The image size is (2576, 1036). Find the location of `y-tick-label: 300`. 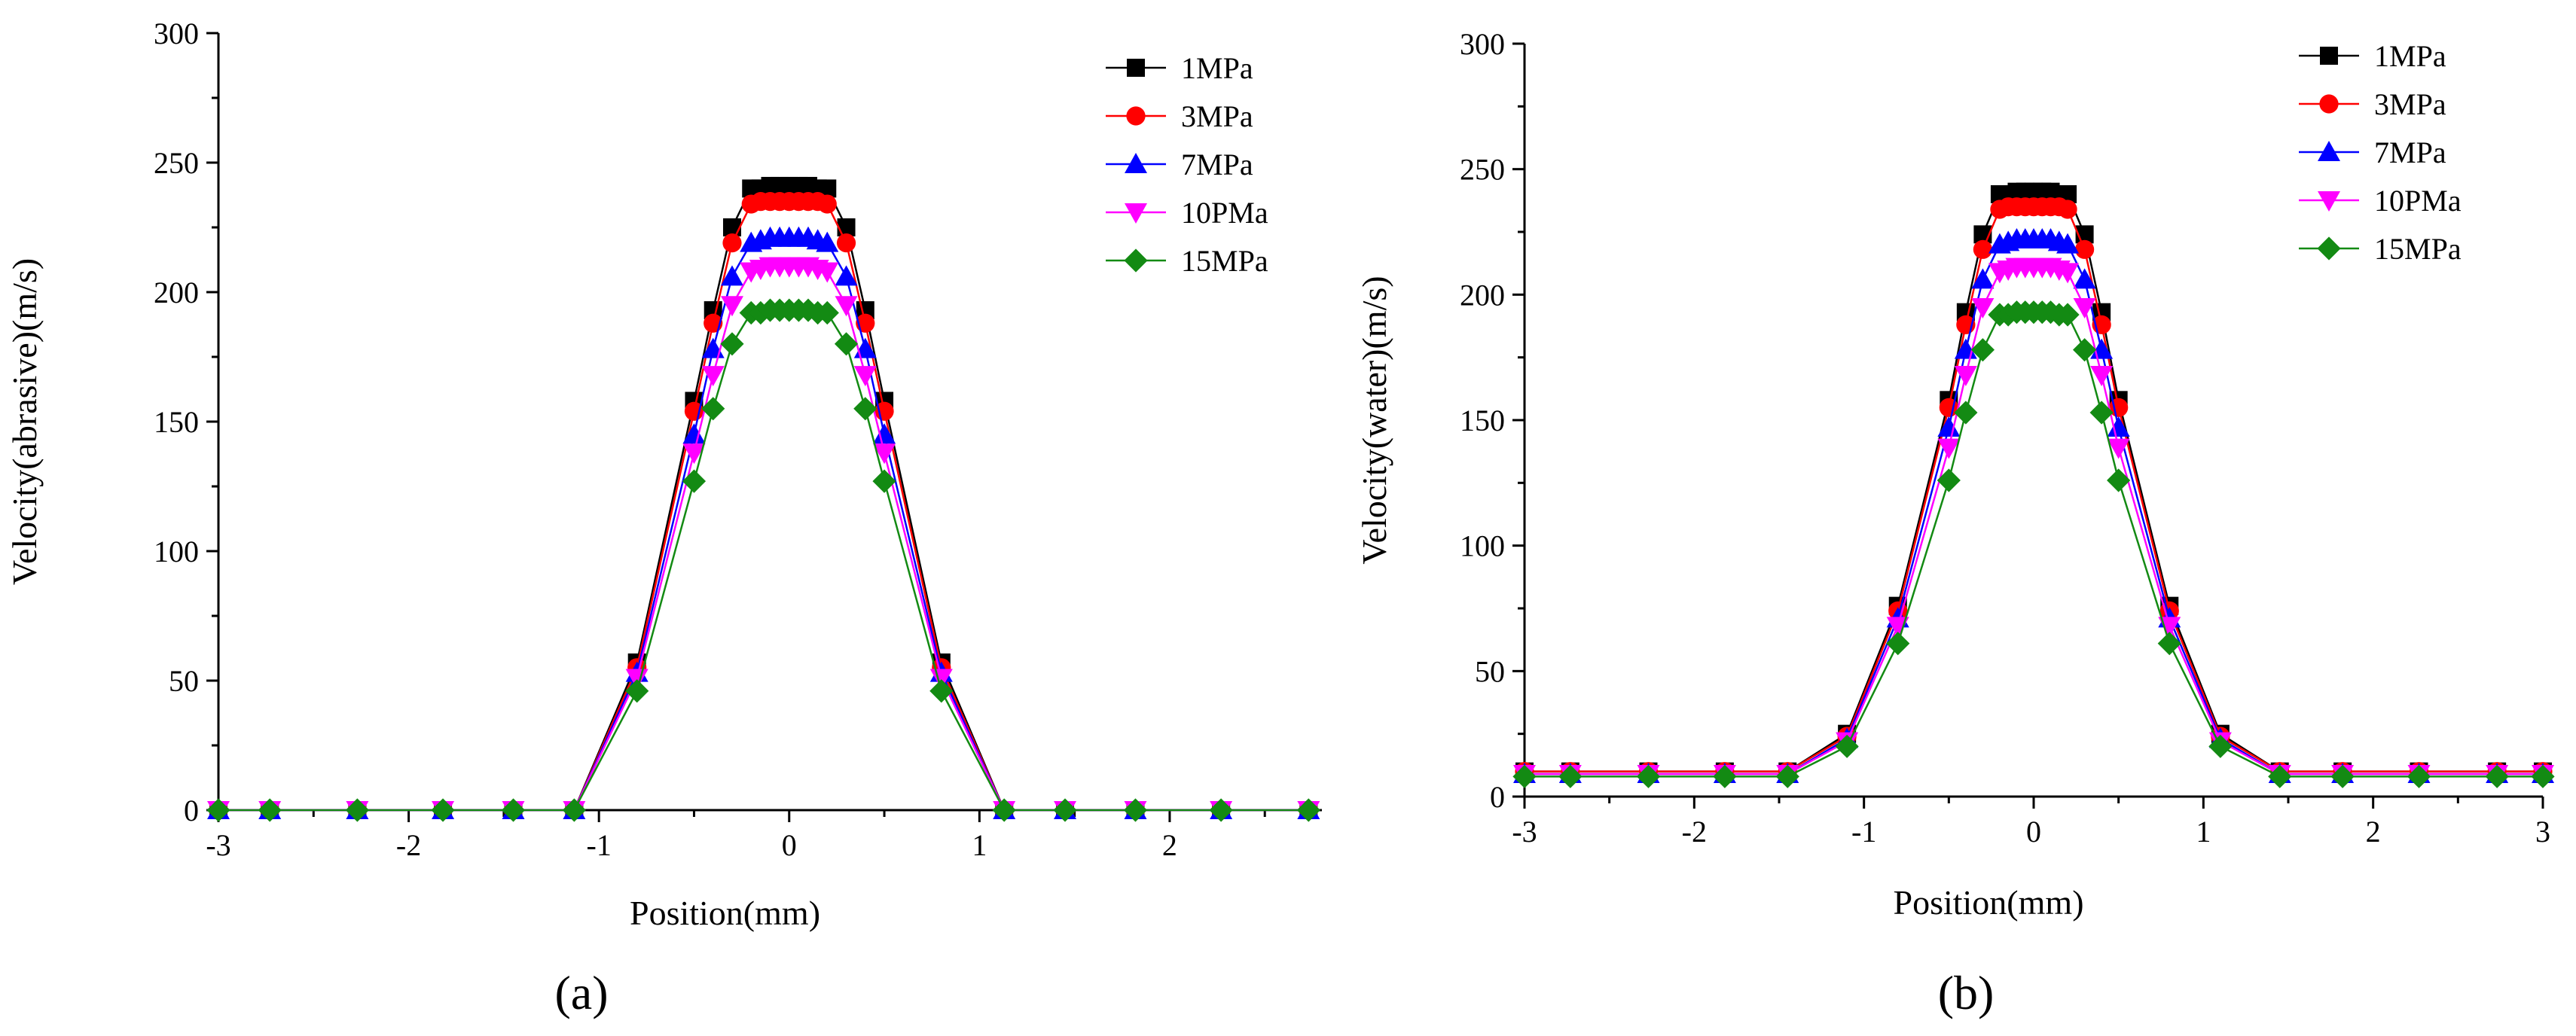

y-tick-label: 300 is located at coordinates (177, 33).